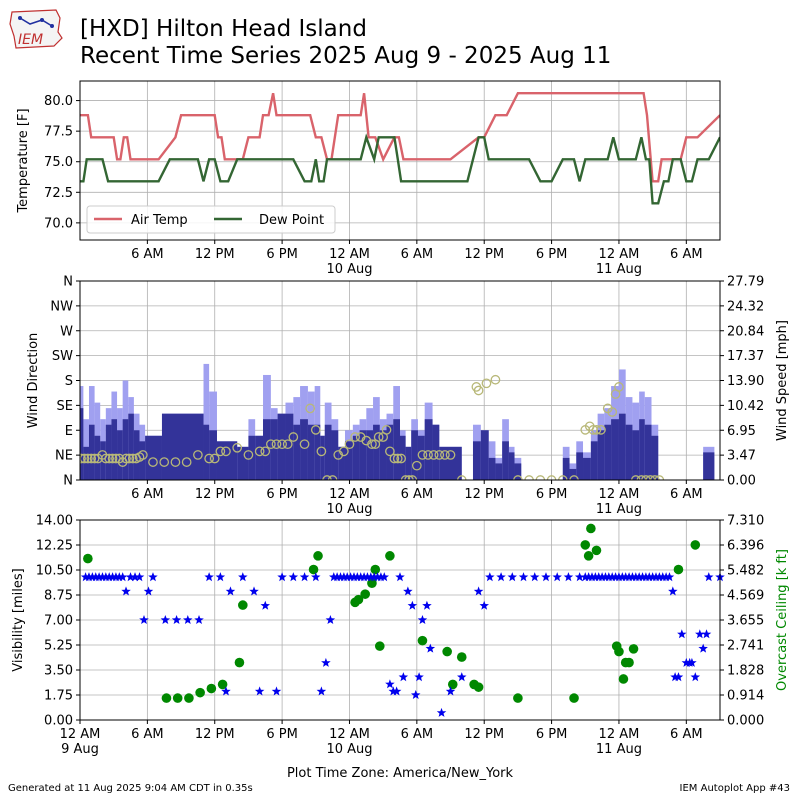 The width and height of the screenshot is (800, 800). Describe the element at coordinates (782, 620) in the screenshot. I see `y2-axis-label: Overcast Ceiling [k ft]` at that location.